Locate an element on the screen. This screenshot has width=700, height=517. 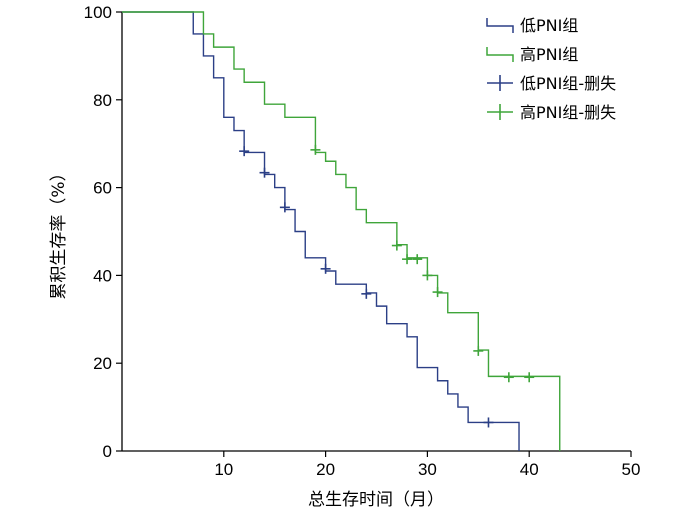
y-tick-label-80: 80 is located at coordinates (102, 100).